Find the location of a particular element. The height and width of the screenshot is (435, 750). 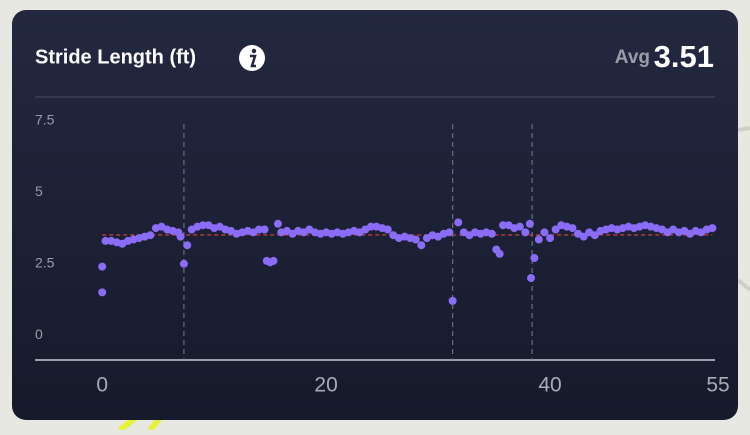

x-tick-label: 0 is located at coordinates (102, 385).